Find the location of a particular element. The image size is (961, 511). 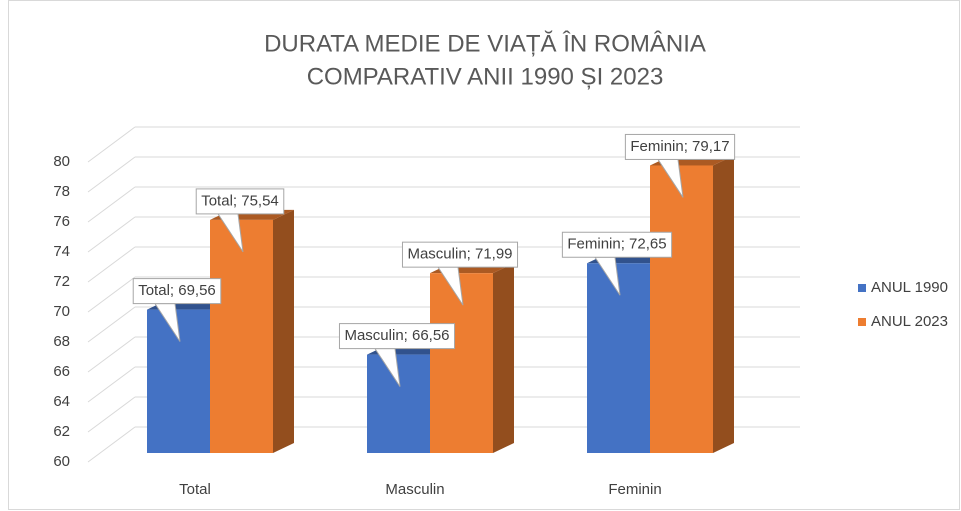

data-label: Feminin; 72,65 is located at coordinates (616, 244).